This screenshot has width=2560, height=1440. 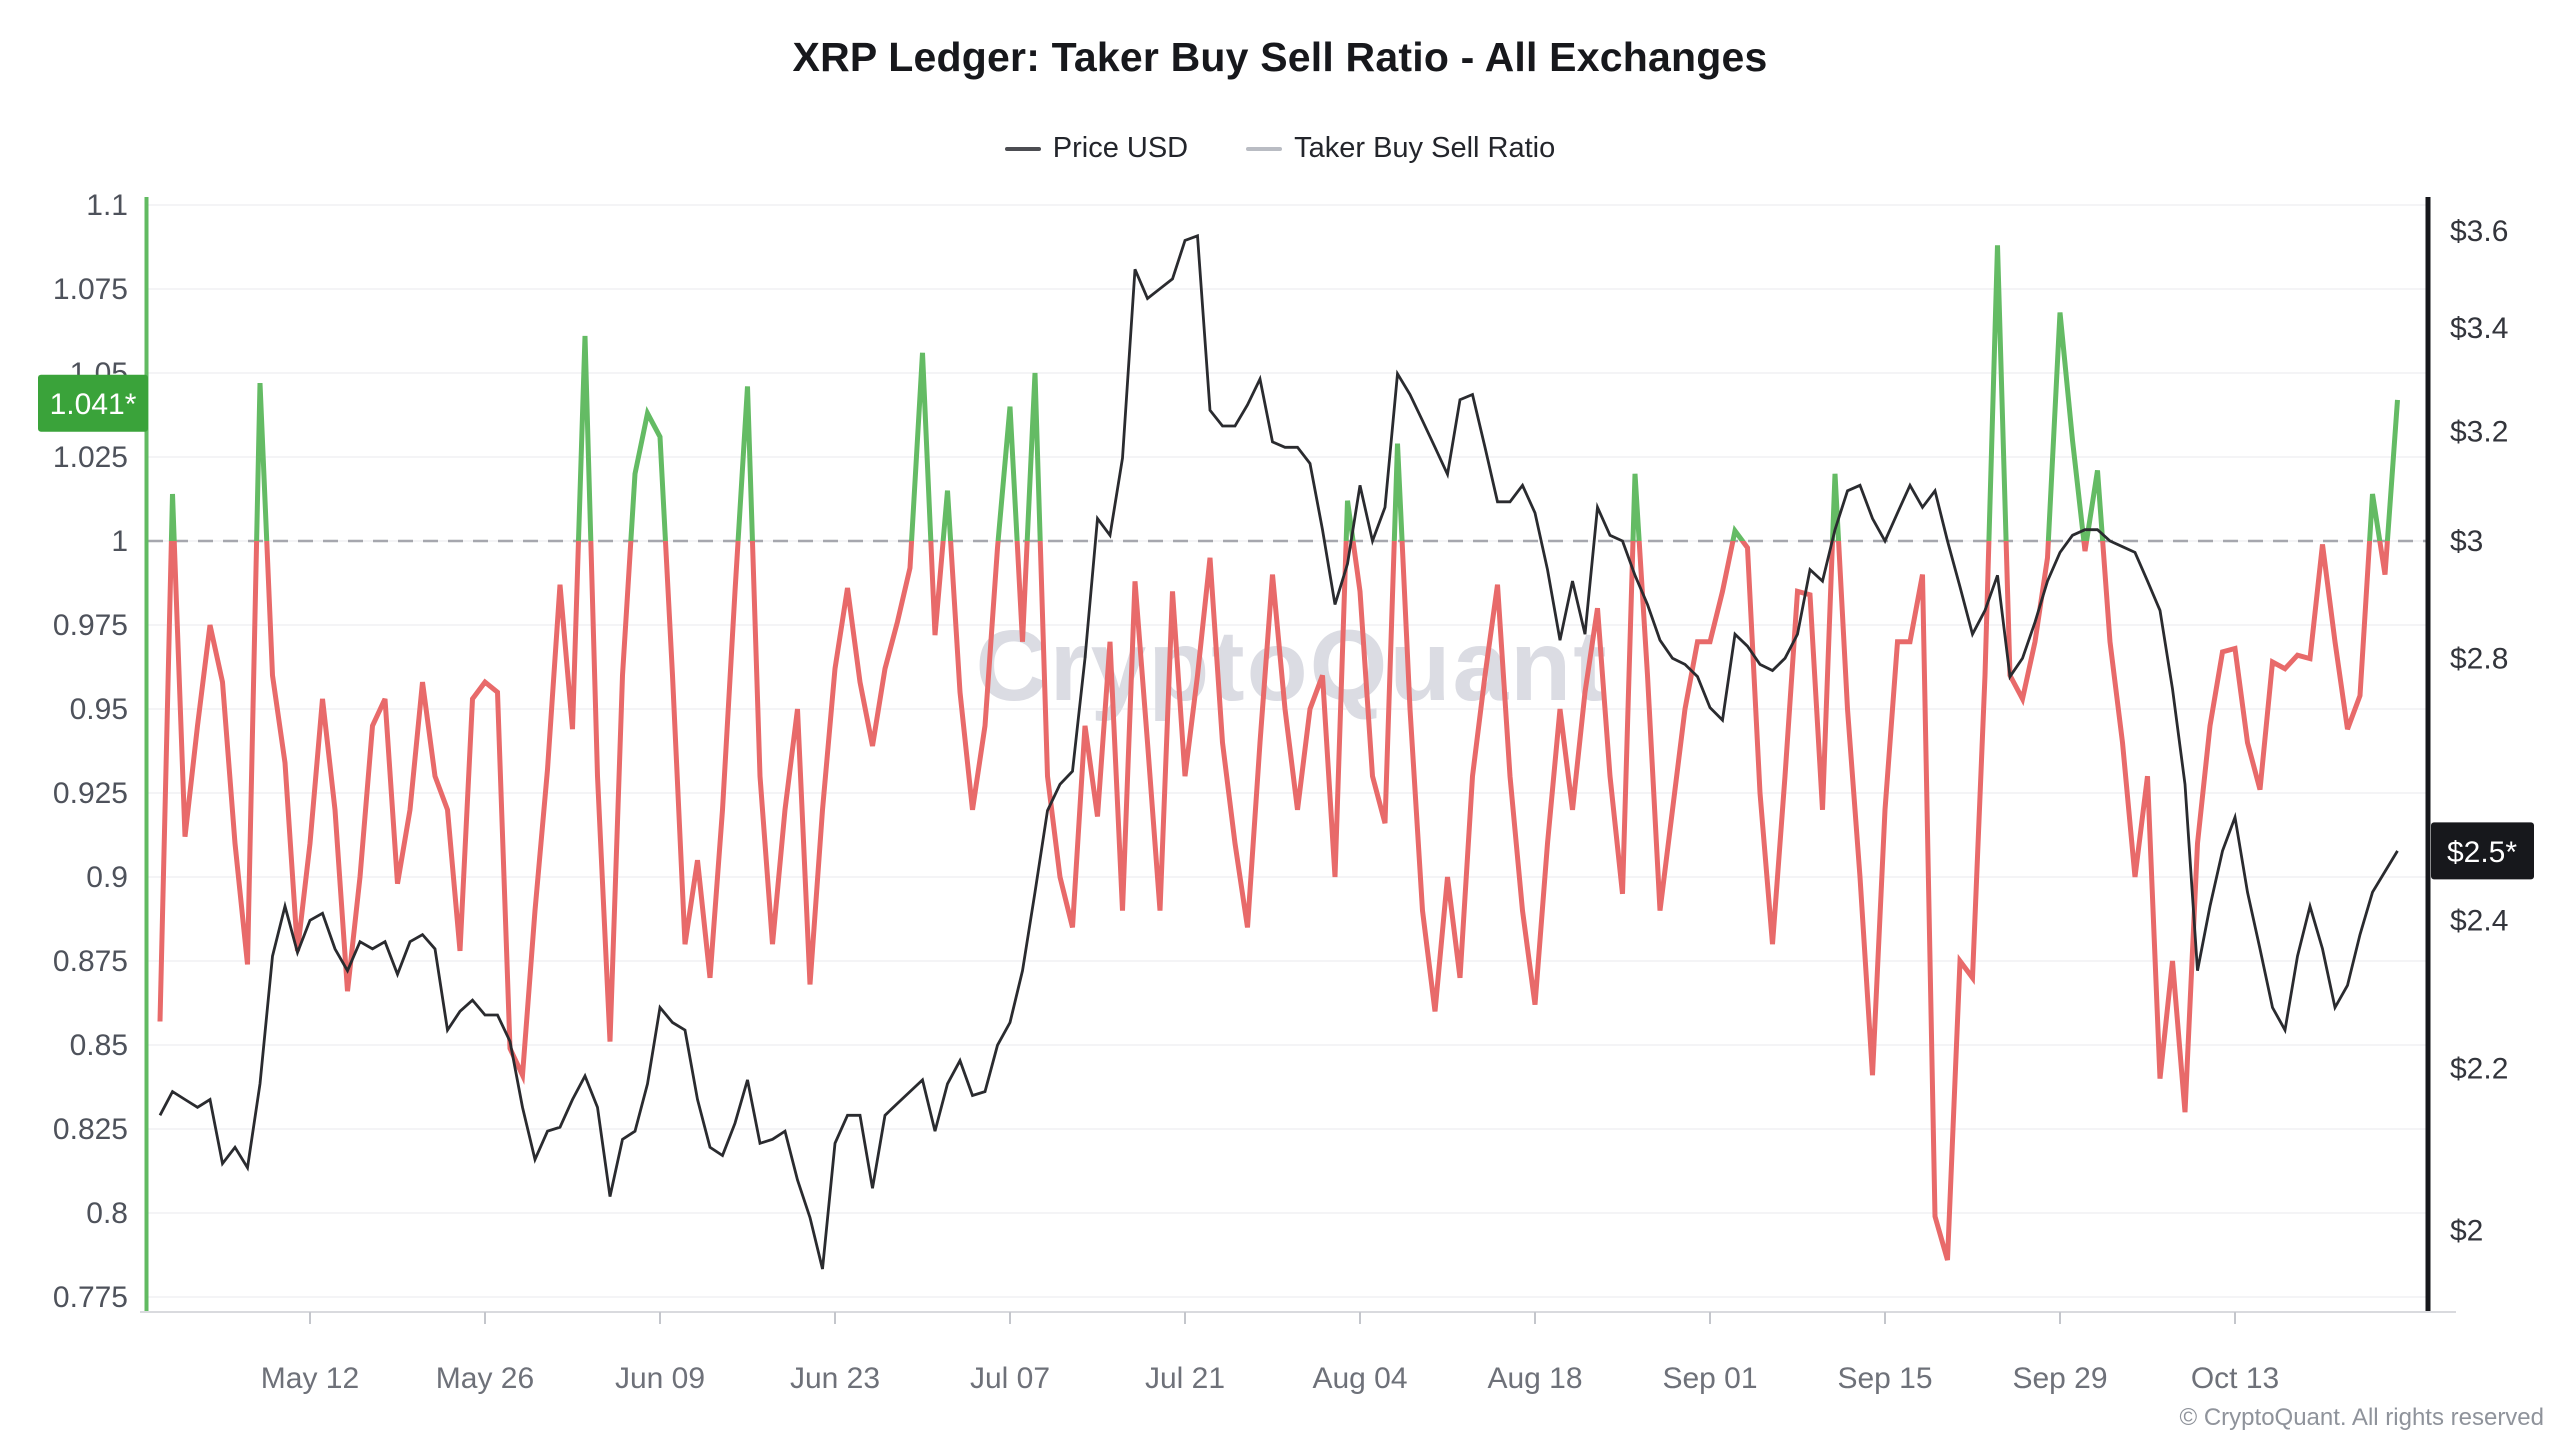 I want to click on x-axis-label: May 26, so click(x=485, y=1378).